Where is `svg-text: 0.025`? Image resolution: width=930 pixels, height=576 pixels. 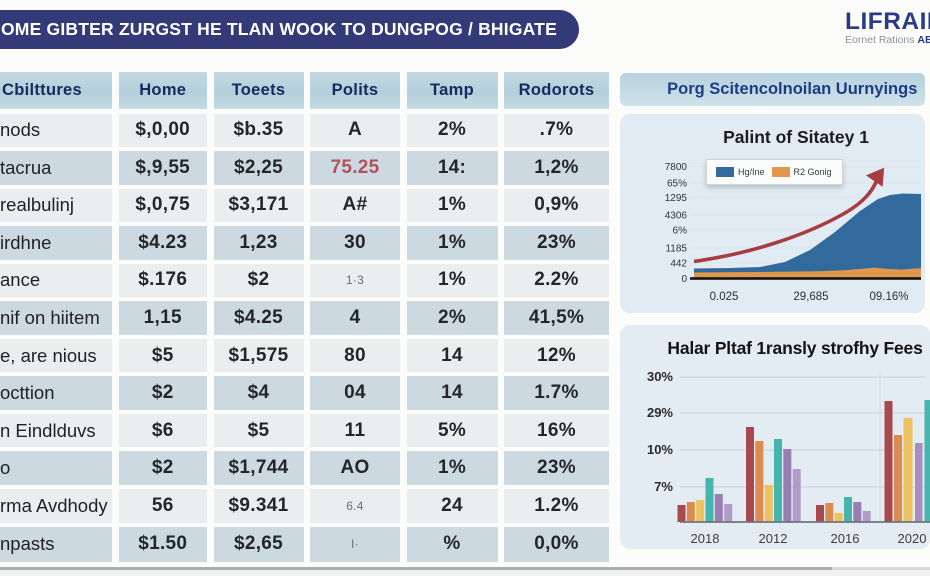
svg-text: 0.025 is located at coordinates (724, 297).